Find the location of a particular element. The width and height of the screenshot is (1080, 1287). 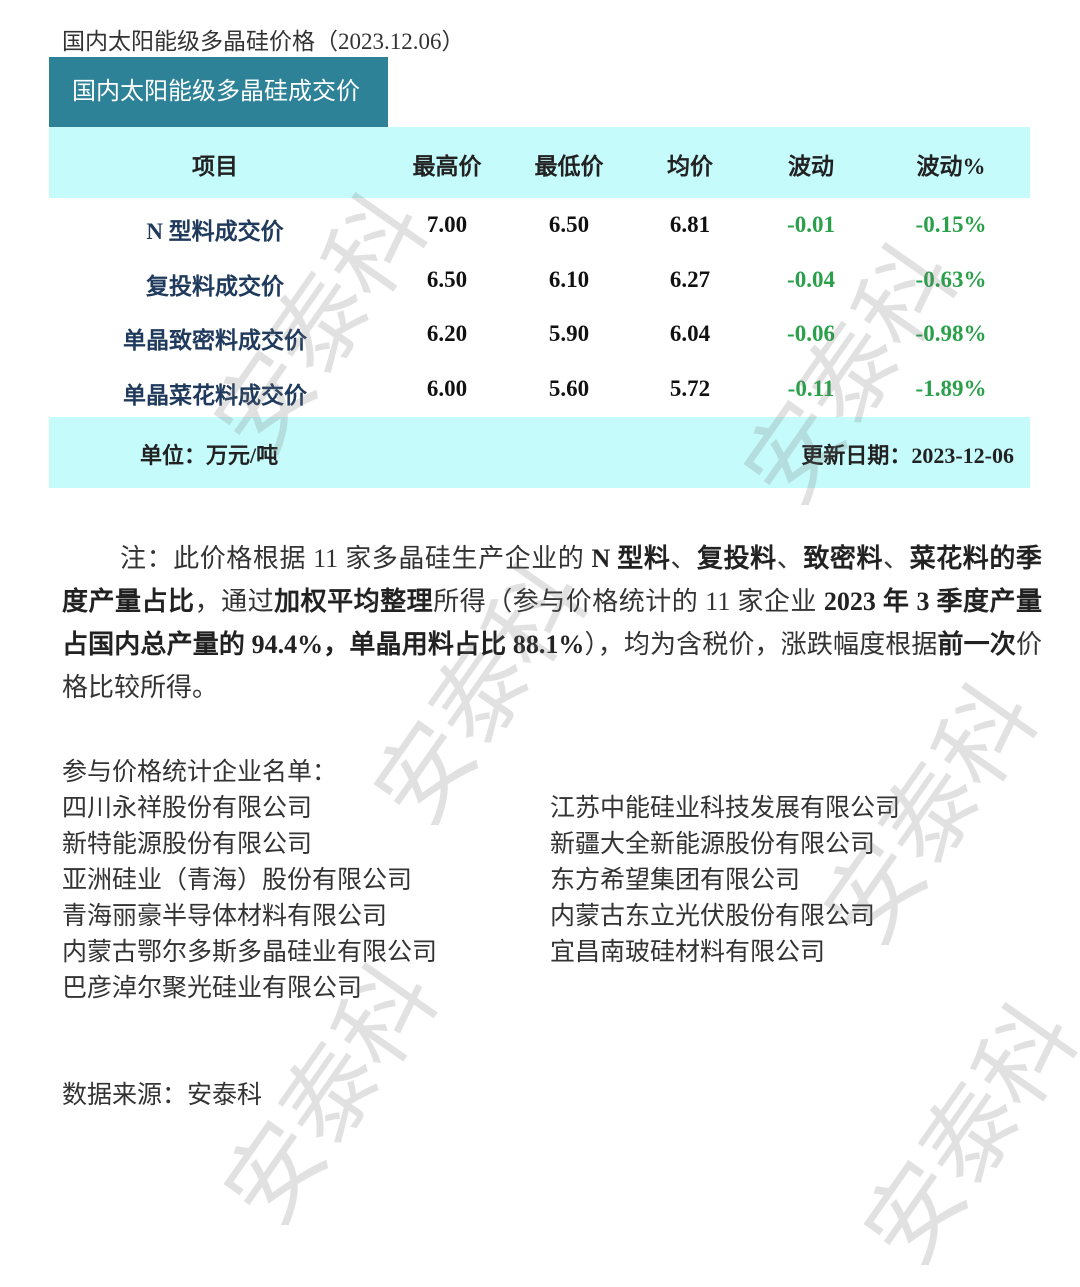

table-caption: 国内太阳能级多晶硅成交价 is located at coordinates (218, 92).